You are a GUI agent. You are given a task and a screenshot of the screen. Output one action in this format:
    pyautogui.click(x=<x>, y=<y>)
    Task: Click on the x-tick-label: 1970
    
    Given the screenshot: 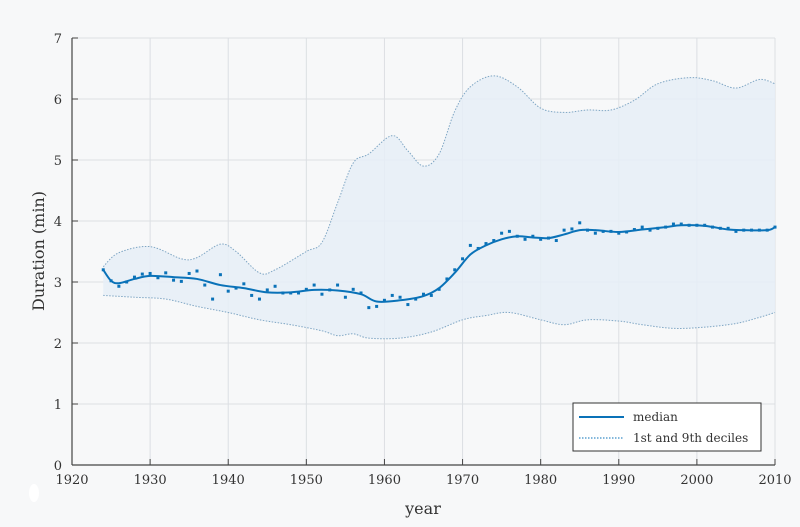 What is the action you would take?
    pyautogui.click(x=462, y=480)
    